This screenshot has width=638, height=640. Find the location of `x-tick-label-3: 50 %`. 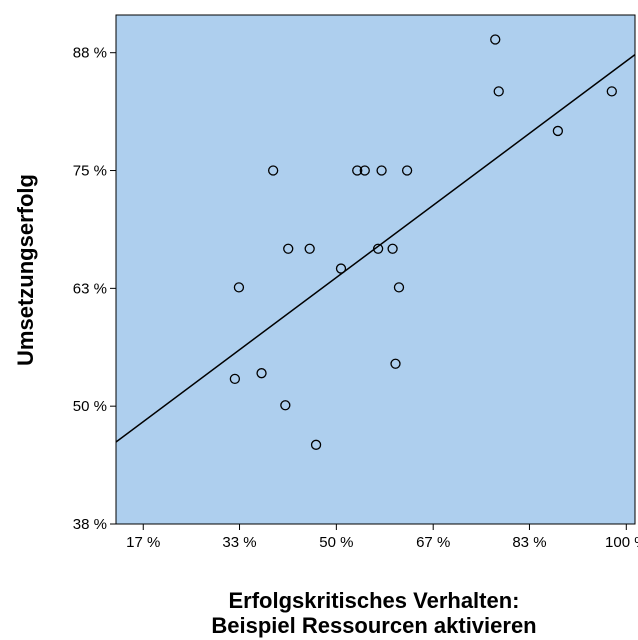

x-tick-label-3: 50 % is located at coordinates (336, 542).